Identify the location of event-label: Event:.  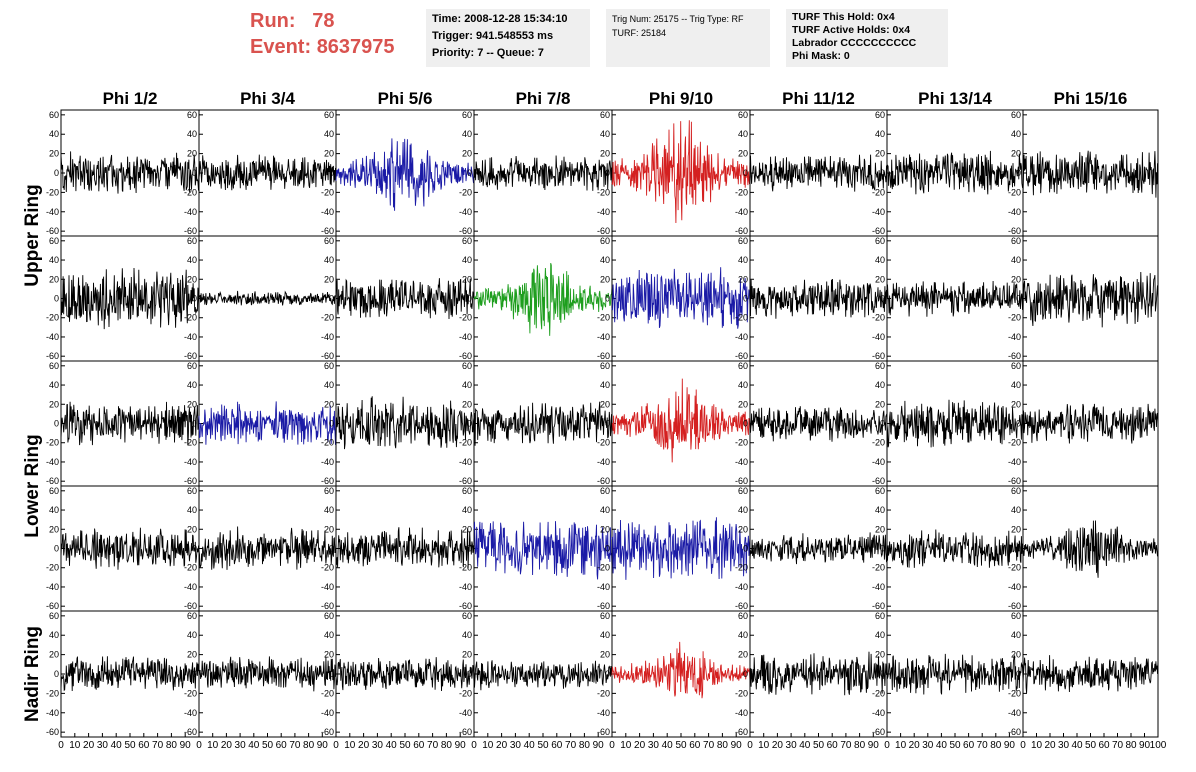
(281, 47).